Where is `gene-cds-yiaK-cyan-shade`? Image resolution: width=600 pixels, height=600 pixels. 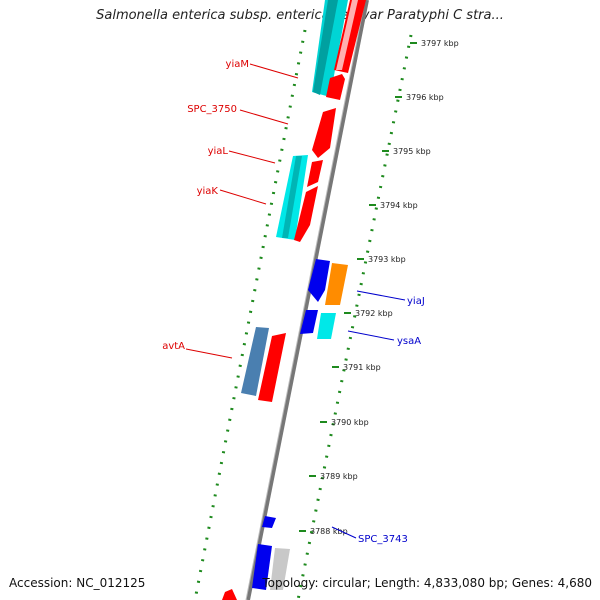
gene-cds-yiaK-cyan-shade is located at coordinates (292, 197).